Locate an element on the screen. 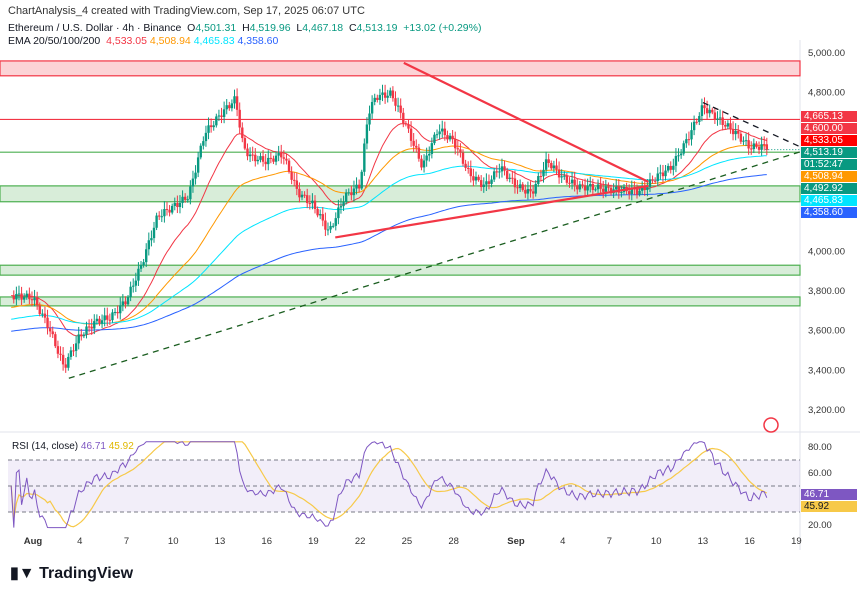  price-label: 4,533.05 is located at coordinates (829, 140).